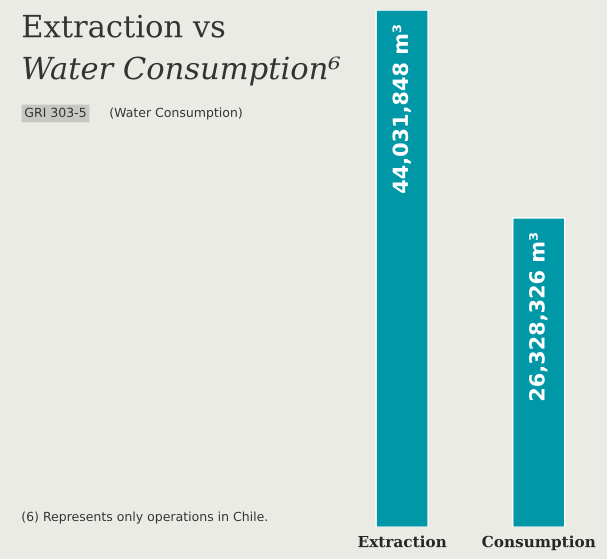 The image size is (607, 559). Describe the element at coordinates (539, 542) in the screenshot. I see `x-tick-label: Consumption` at that location.